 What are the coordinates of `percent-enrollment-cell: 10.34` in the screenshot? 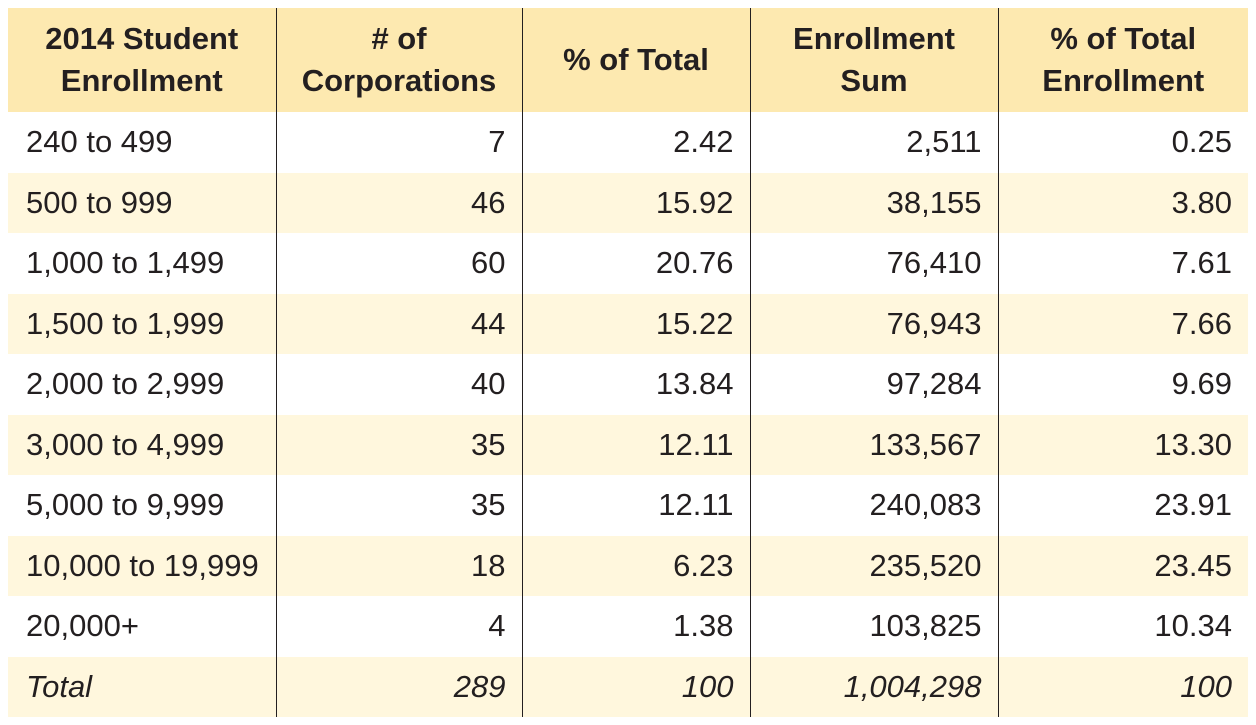 It's located at (1122, 626).